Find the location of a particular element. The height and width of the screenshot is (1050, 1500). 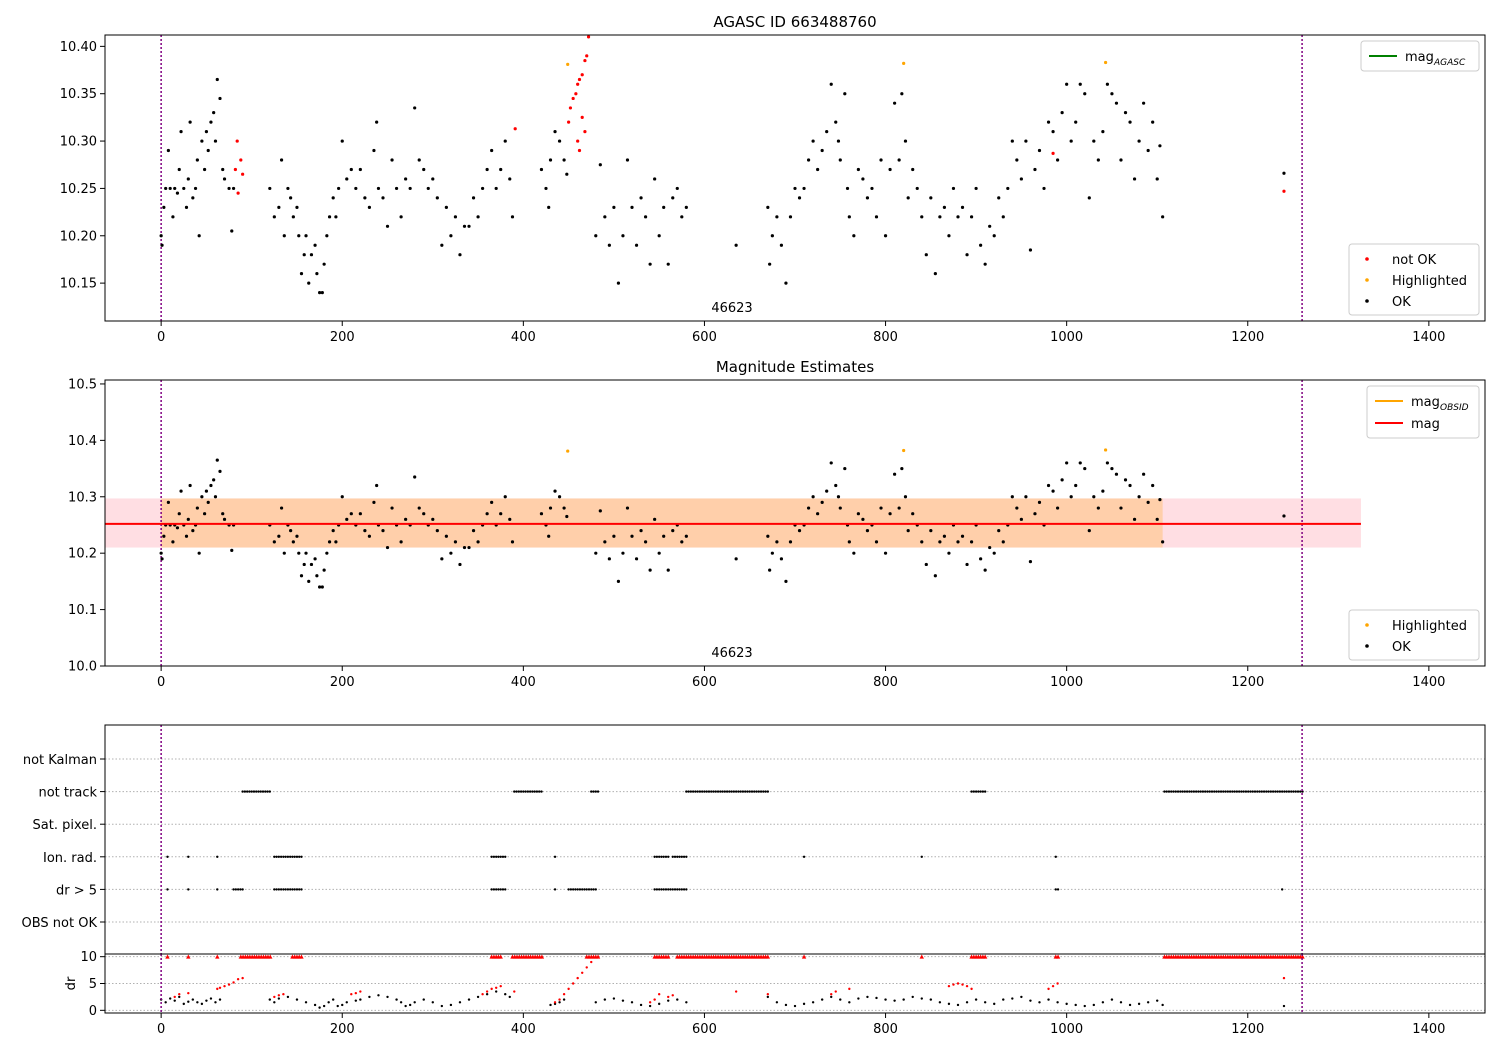

x-tick-label: 0 is located at coordinates (161, 337).